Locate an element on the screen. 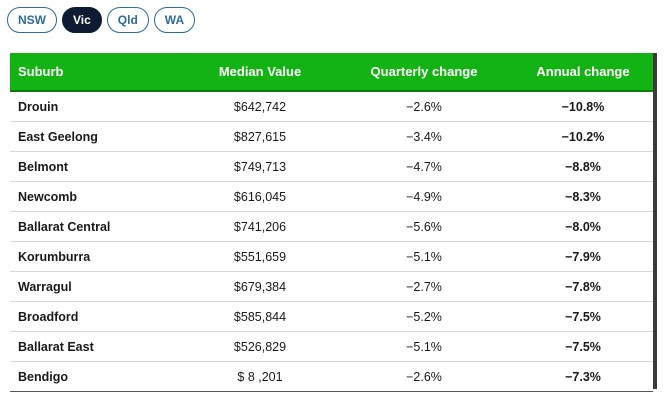 This screenshot has height=401, width=667. cell-suburb: Ballarat Central is located at coordinates (97, 226).